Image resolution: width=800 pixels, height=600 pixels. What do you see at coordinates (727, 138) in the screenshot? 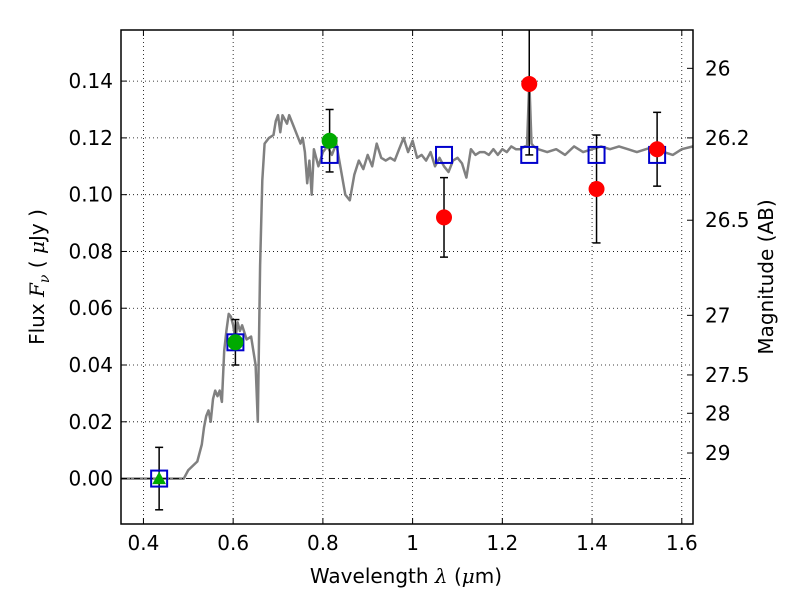
I see `right-tick-label: 26.2` at bounding box center [727, 138].